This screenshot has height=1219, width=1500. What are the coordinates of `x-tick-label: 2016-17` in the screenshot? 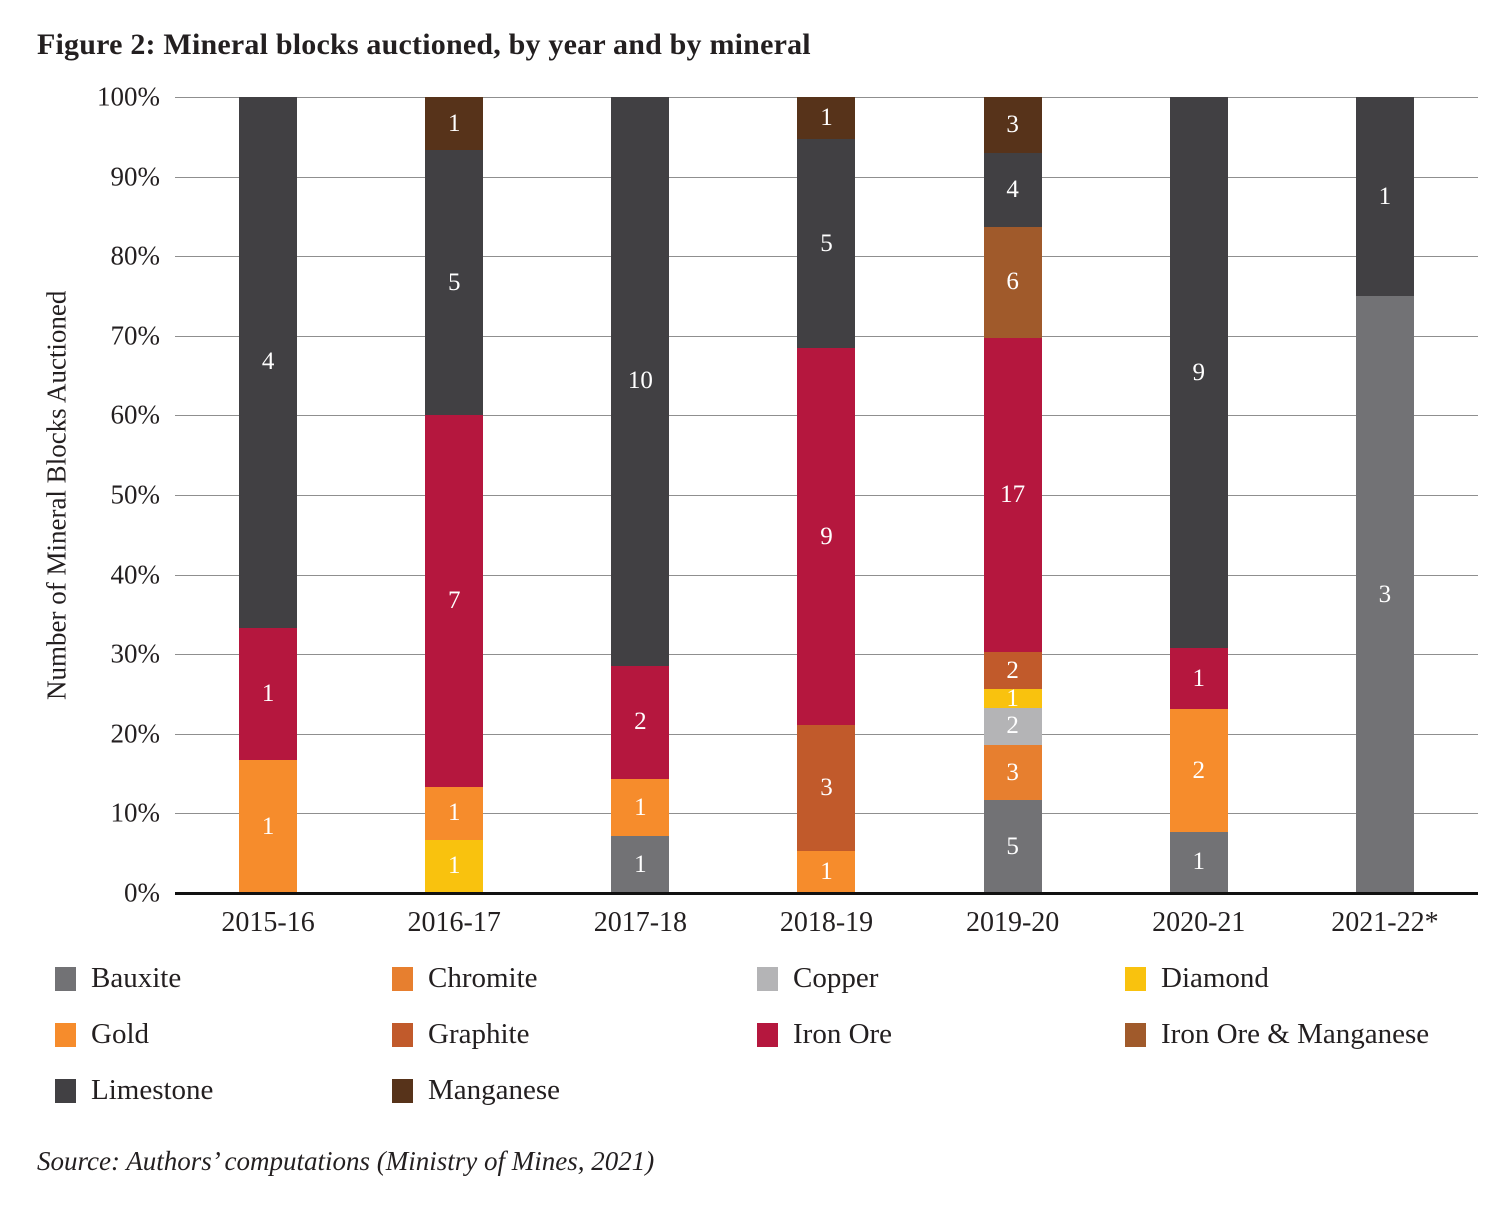 It's located at (454, 922).